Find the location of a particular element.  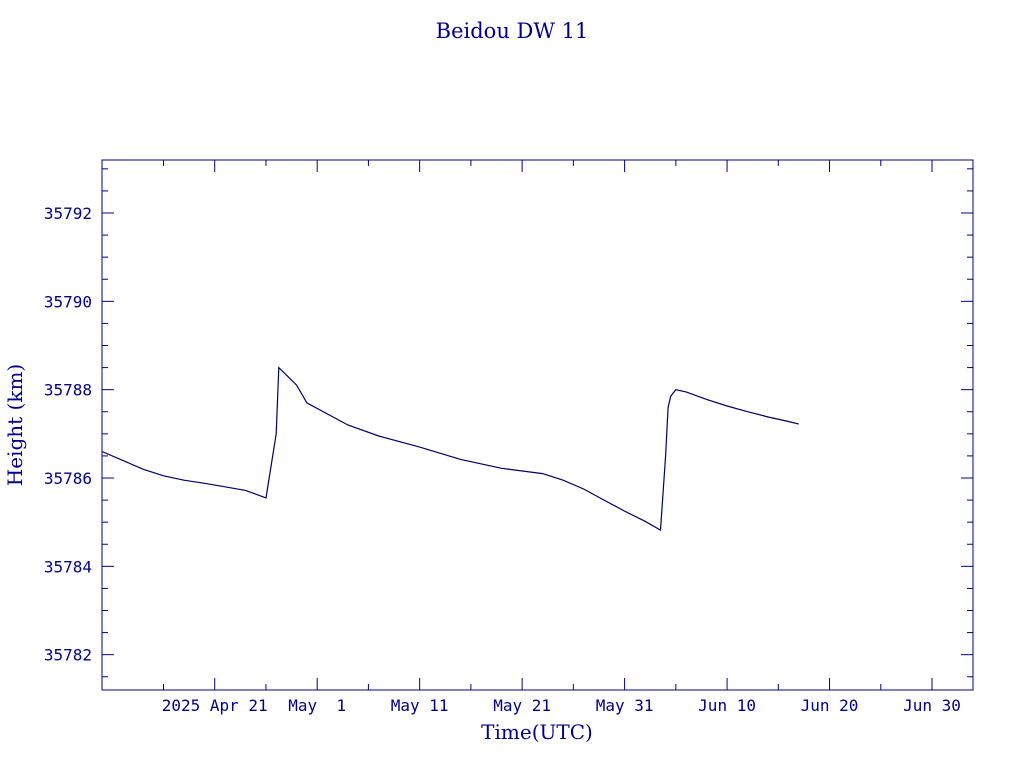

y-tick-label: 35792 is located at coordinates (68, 213).